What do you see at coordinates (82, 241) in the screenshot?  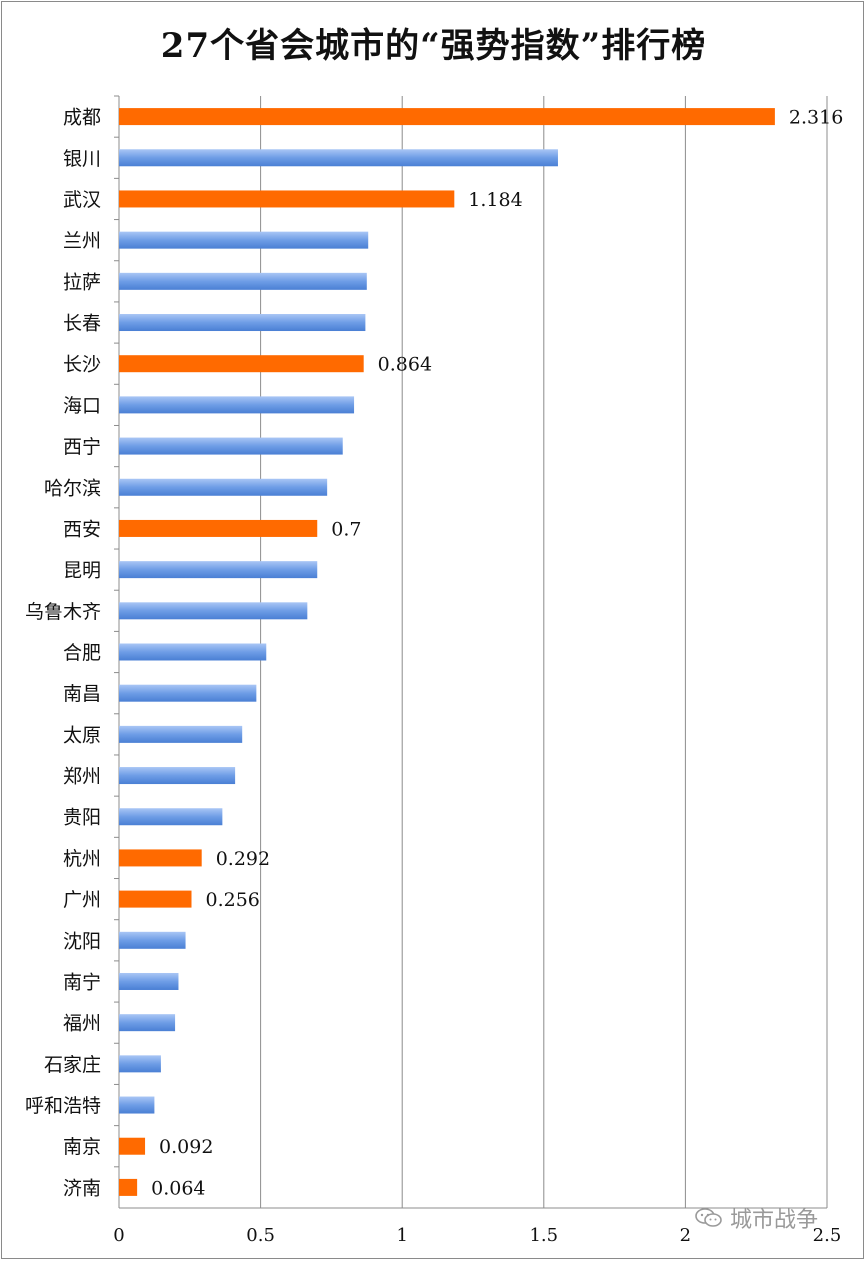 I see `category-label: 兰州` at bounding box center [82, 241].